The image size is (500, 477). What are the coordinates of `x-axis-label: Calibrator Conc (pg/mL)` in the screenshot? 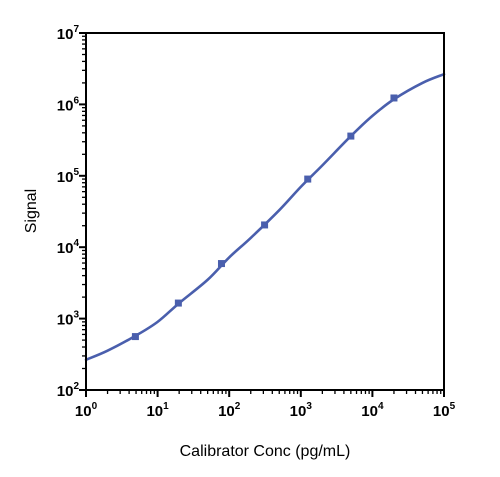 It's located at (265, 451).